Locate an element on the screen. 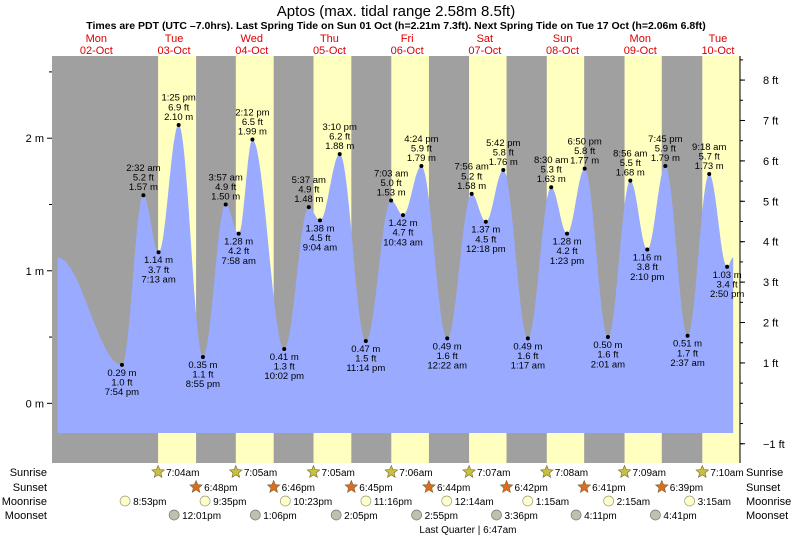 The height and width of the screenshot is (539, 793). tide-label: 5:37 am is located at coordinates (309, 180).